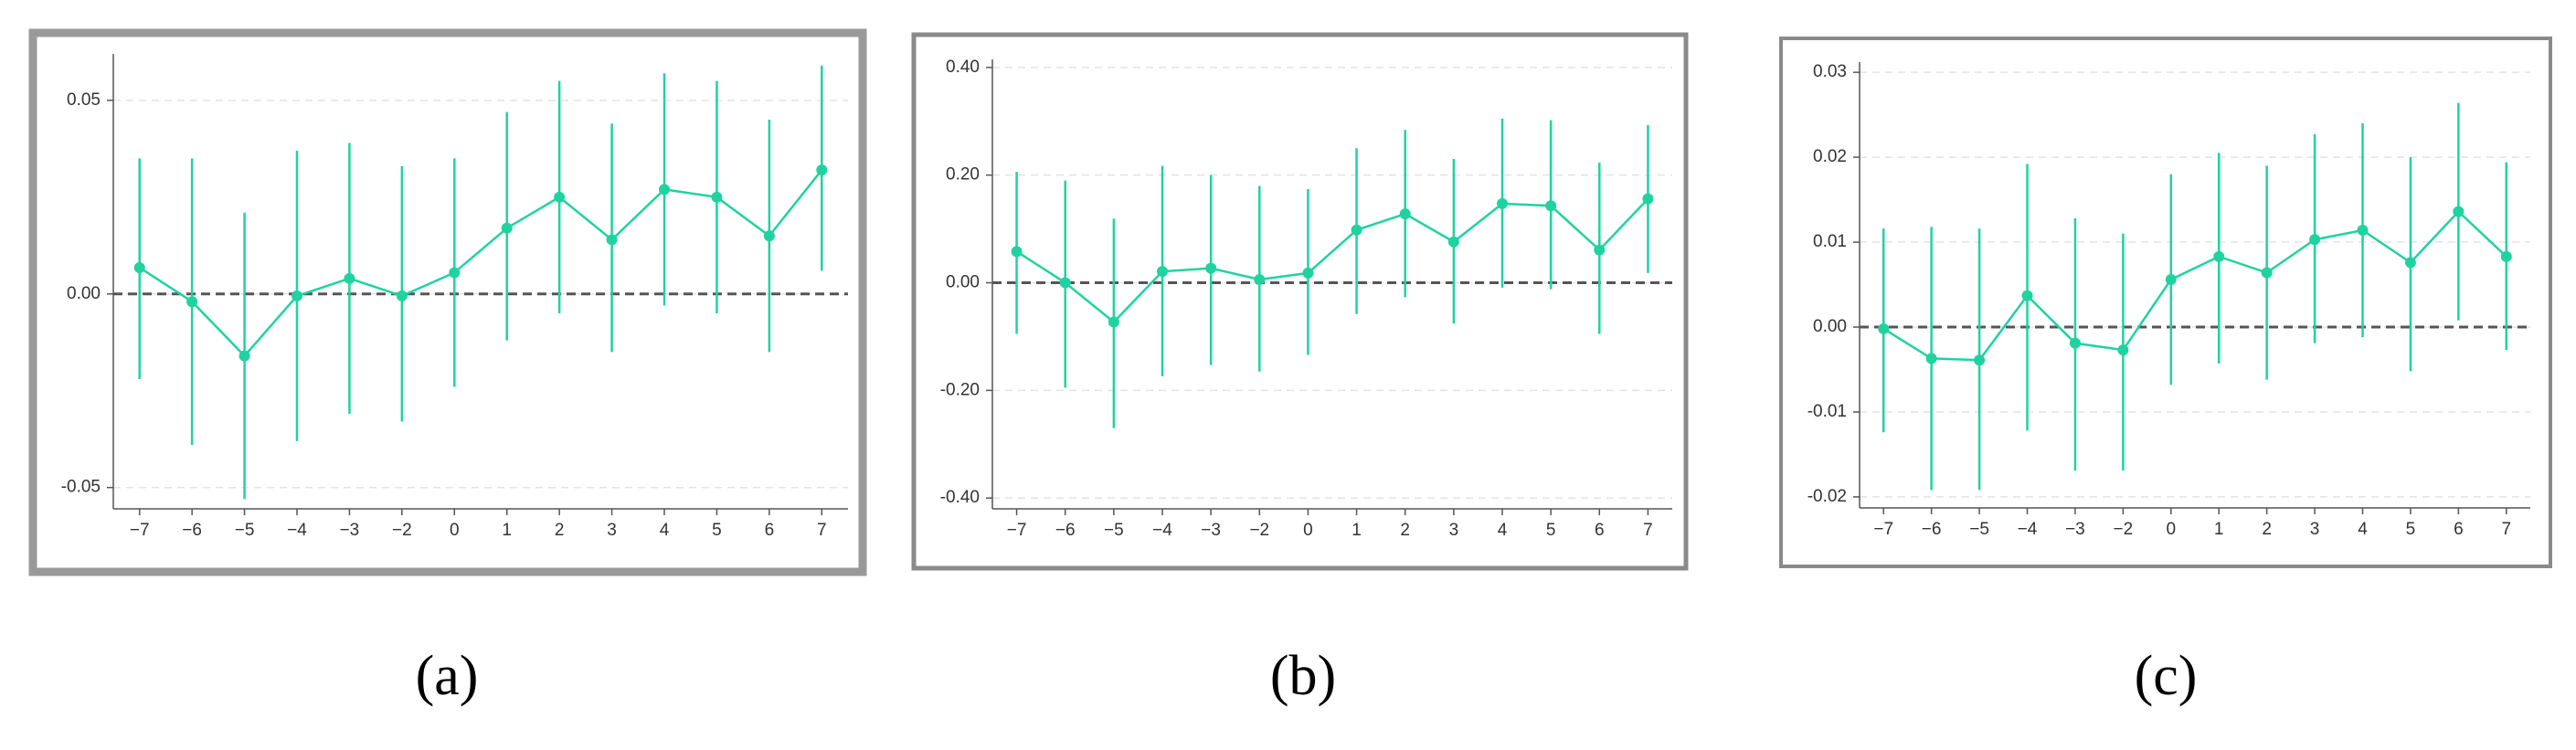 The height and width of the screenshot is (750, 2576). I want to click on y-tick-label: 0.05, so click(84, 100).